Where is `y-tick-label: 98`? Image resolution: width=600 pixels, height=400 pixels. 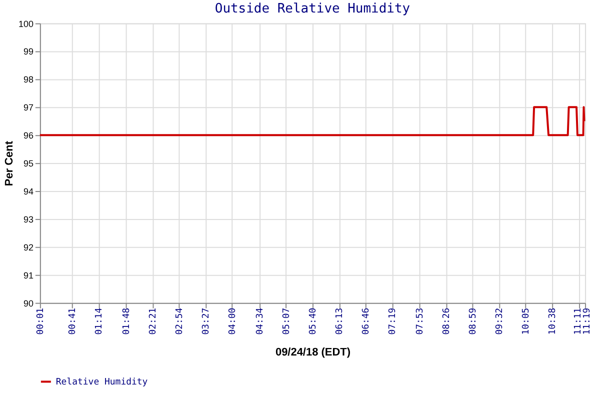
y-tick-label: 98 is located at coordinates (28, 79).